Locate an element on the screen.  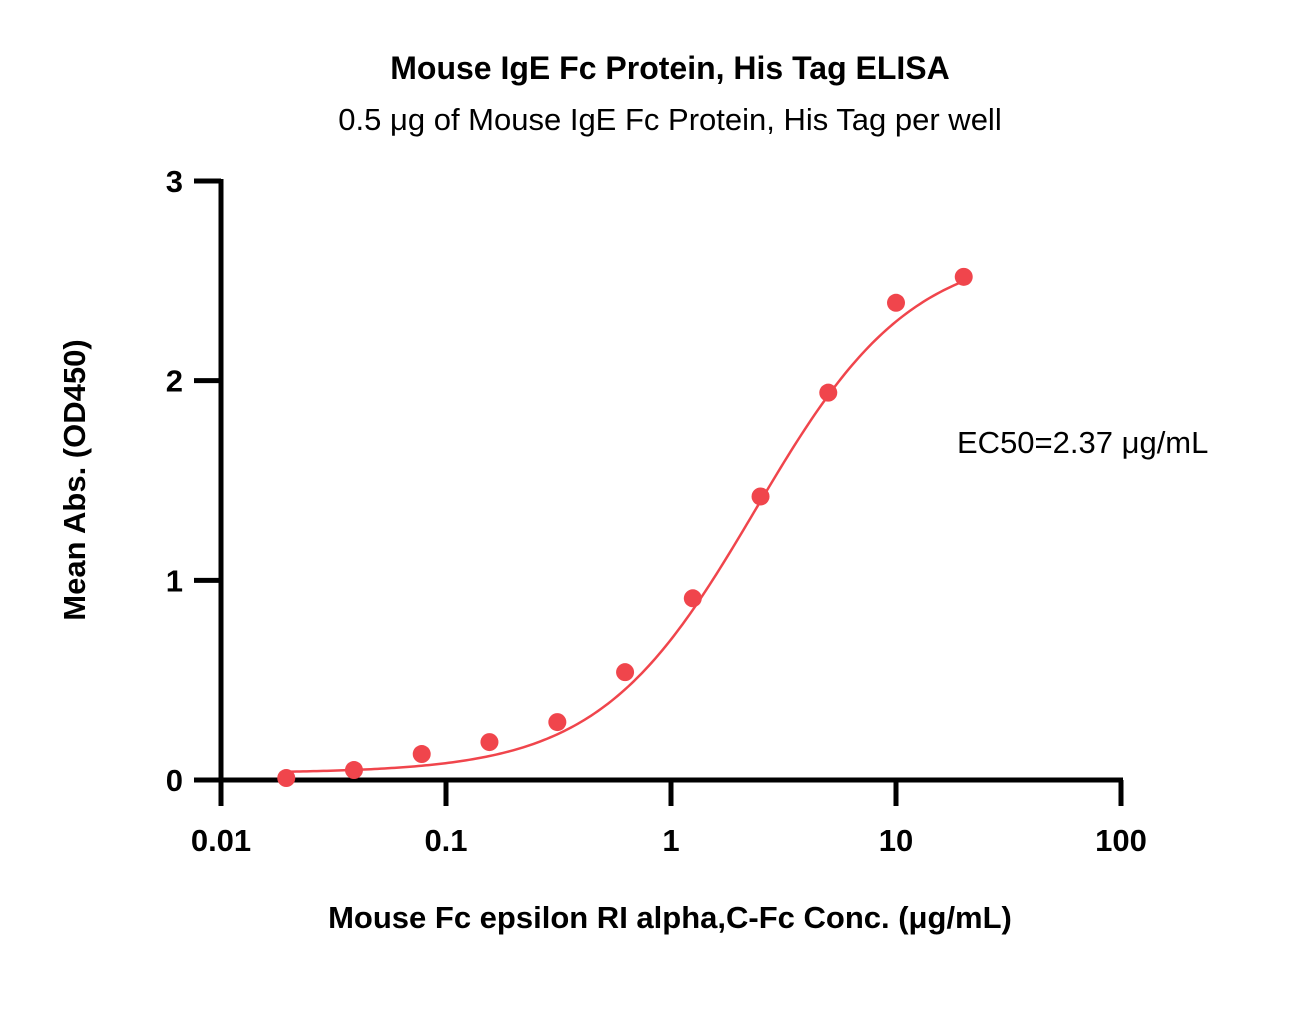
y-tick-label: 2 is located at coordinates (174, 381).